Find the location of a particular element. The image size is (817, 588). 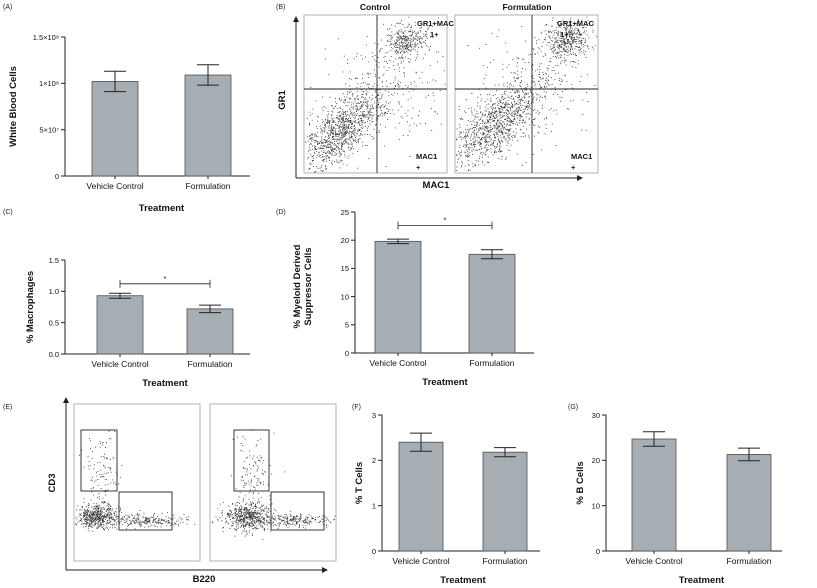

y-tick-label-f: 3 is located at coordinates (374, 415).